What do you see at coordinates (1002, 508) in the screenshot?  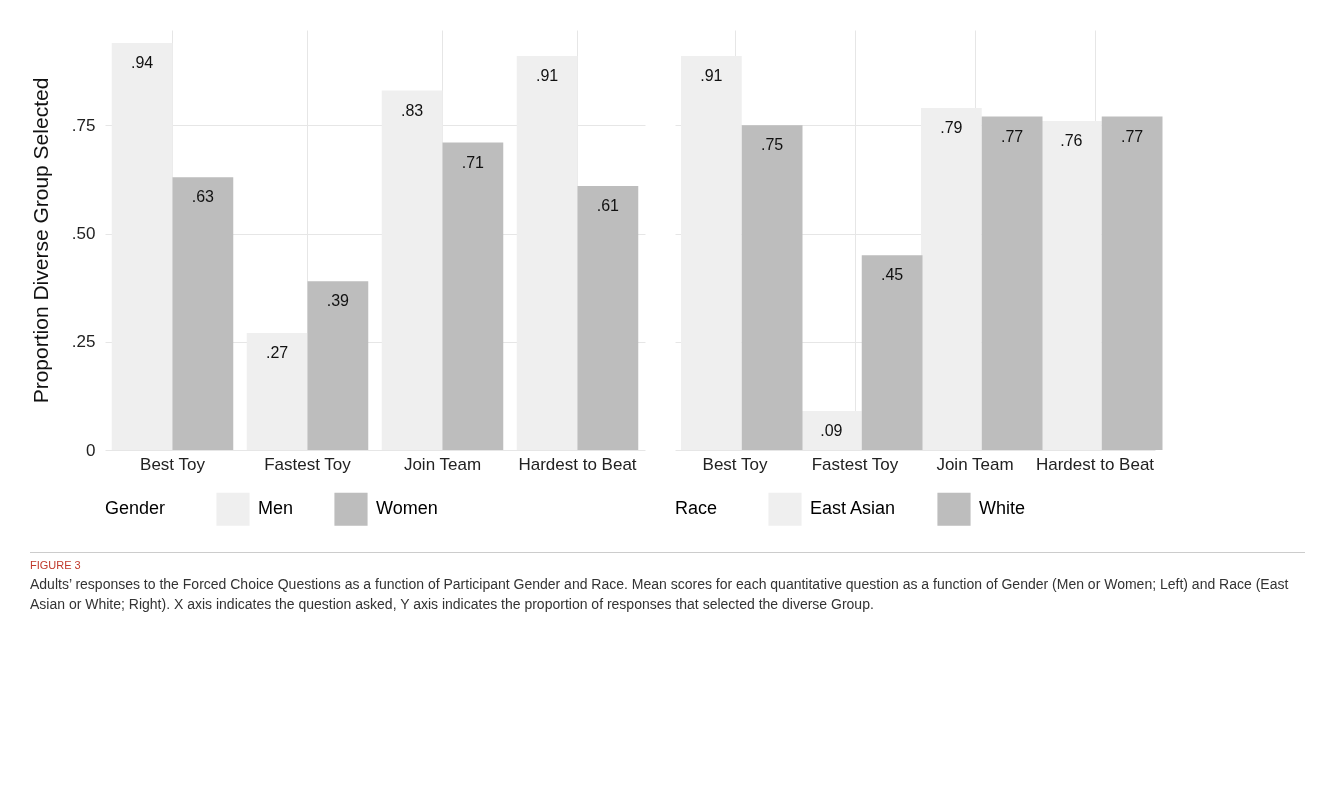 I see `legend-label: White` at bounding box center [1002, 508].